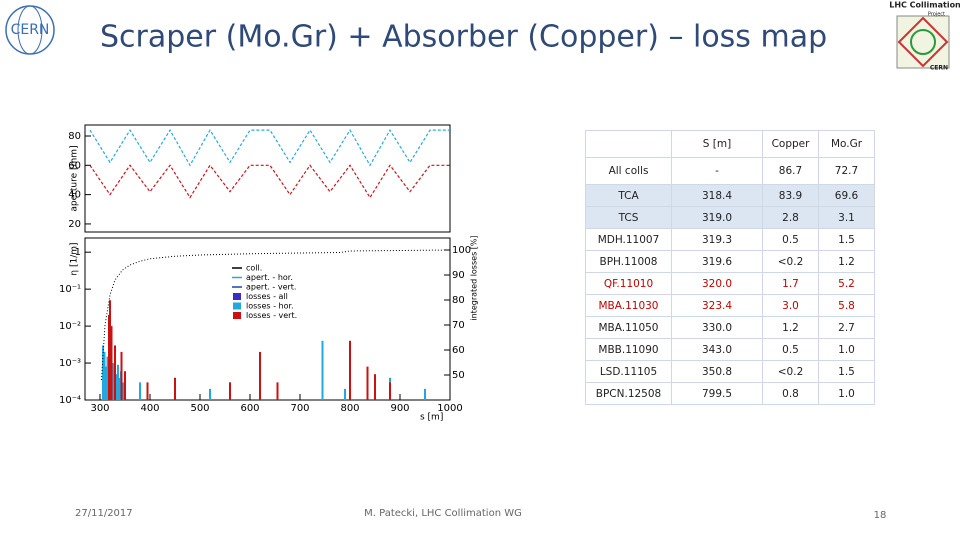  I want to click on table-row: BPH.11008 319.6 <0.2 1.2, so click(730, 261).